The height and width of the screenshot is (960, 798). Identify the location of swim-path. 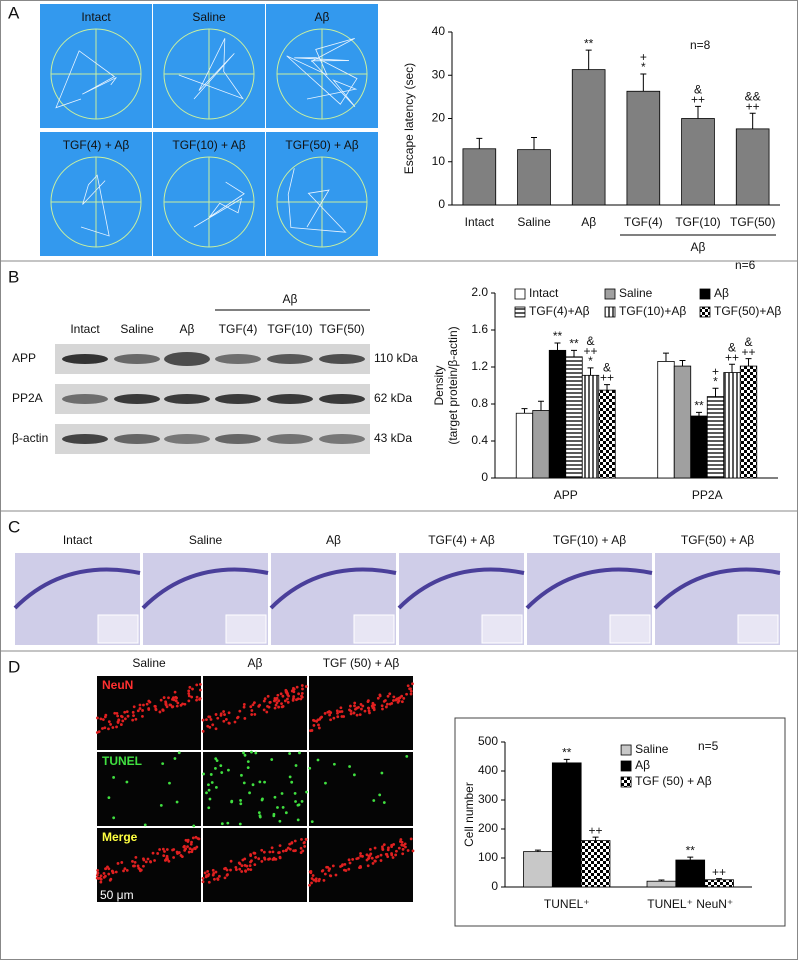
(211, 69).